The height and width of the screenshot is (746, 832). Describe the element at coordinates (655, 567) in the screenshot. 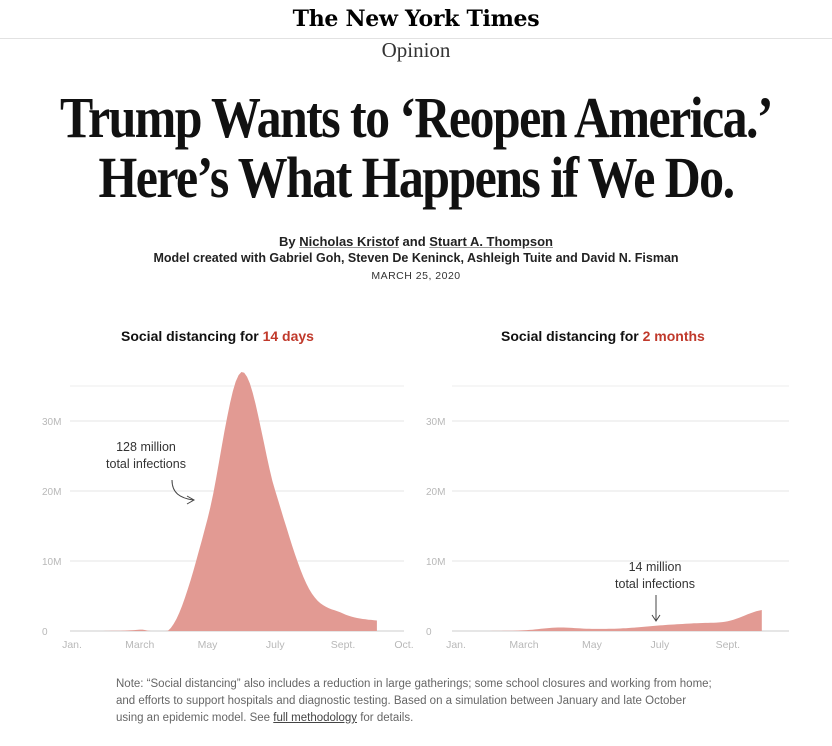

I see `annotation-total: 14 million` at that location.